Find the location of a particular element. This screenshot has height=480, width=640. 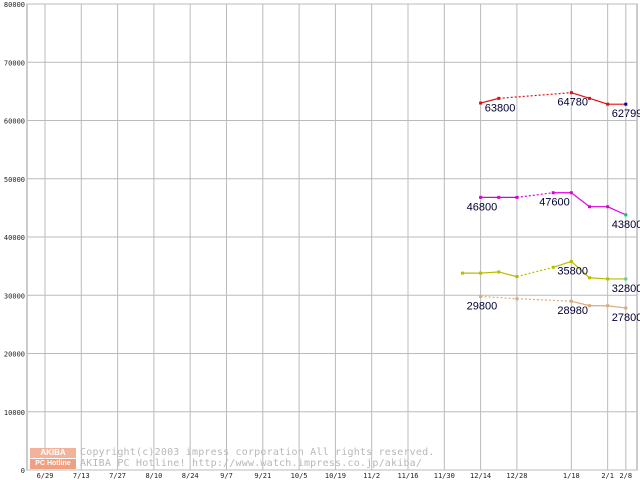

y-tick-label: 40000 is located at coordinates (14, 238).